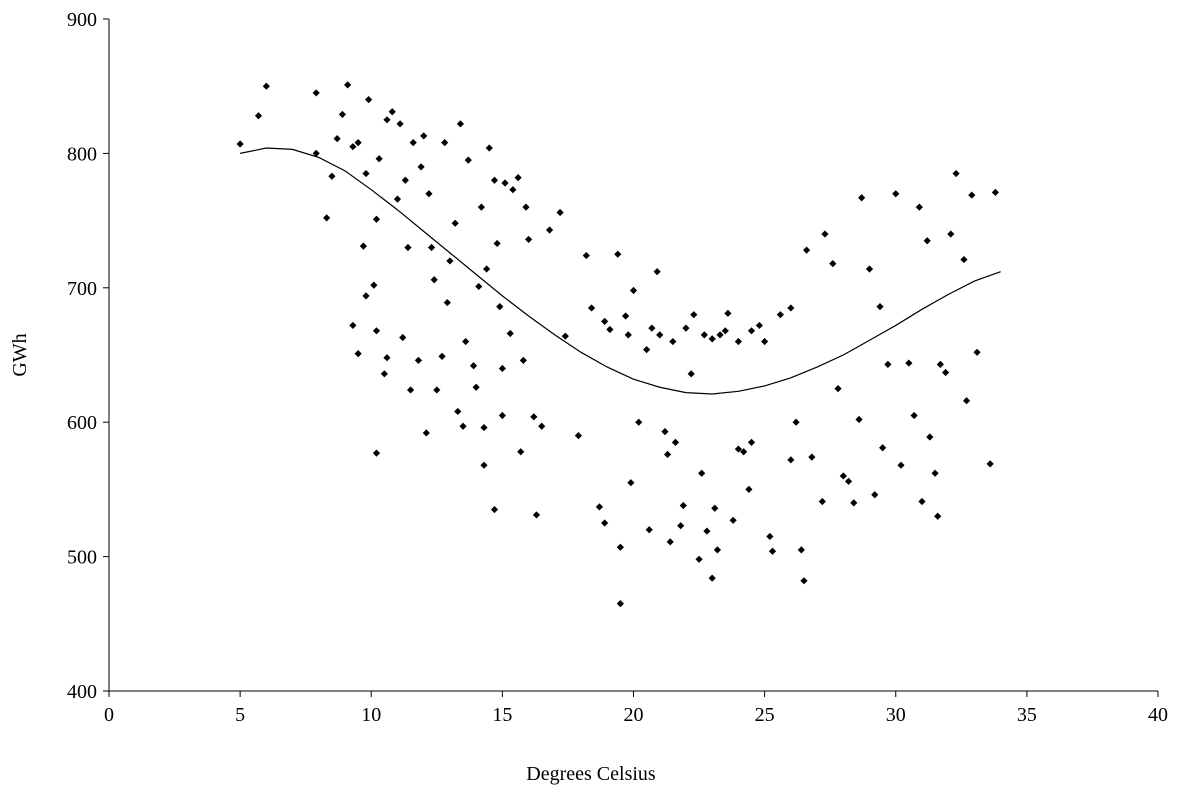 This screenshot has width=1182, height=801. What do you see at coordinates (82, 423) in the screenshot?
I see `y-tick-label: 600` at bounding box center [82, 423].